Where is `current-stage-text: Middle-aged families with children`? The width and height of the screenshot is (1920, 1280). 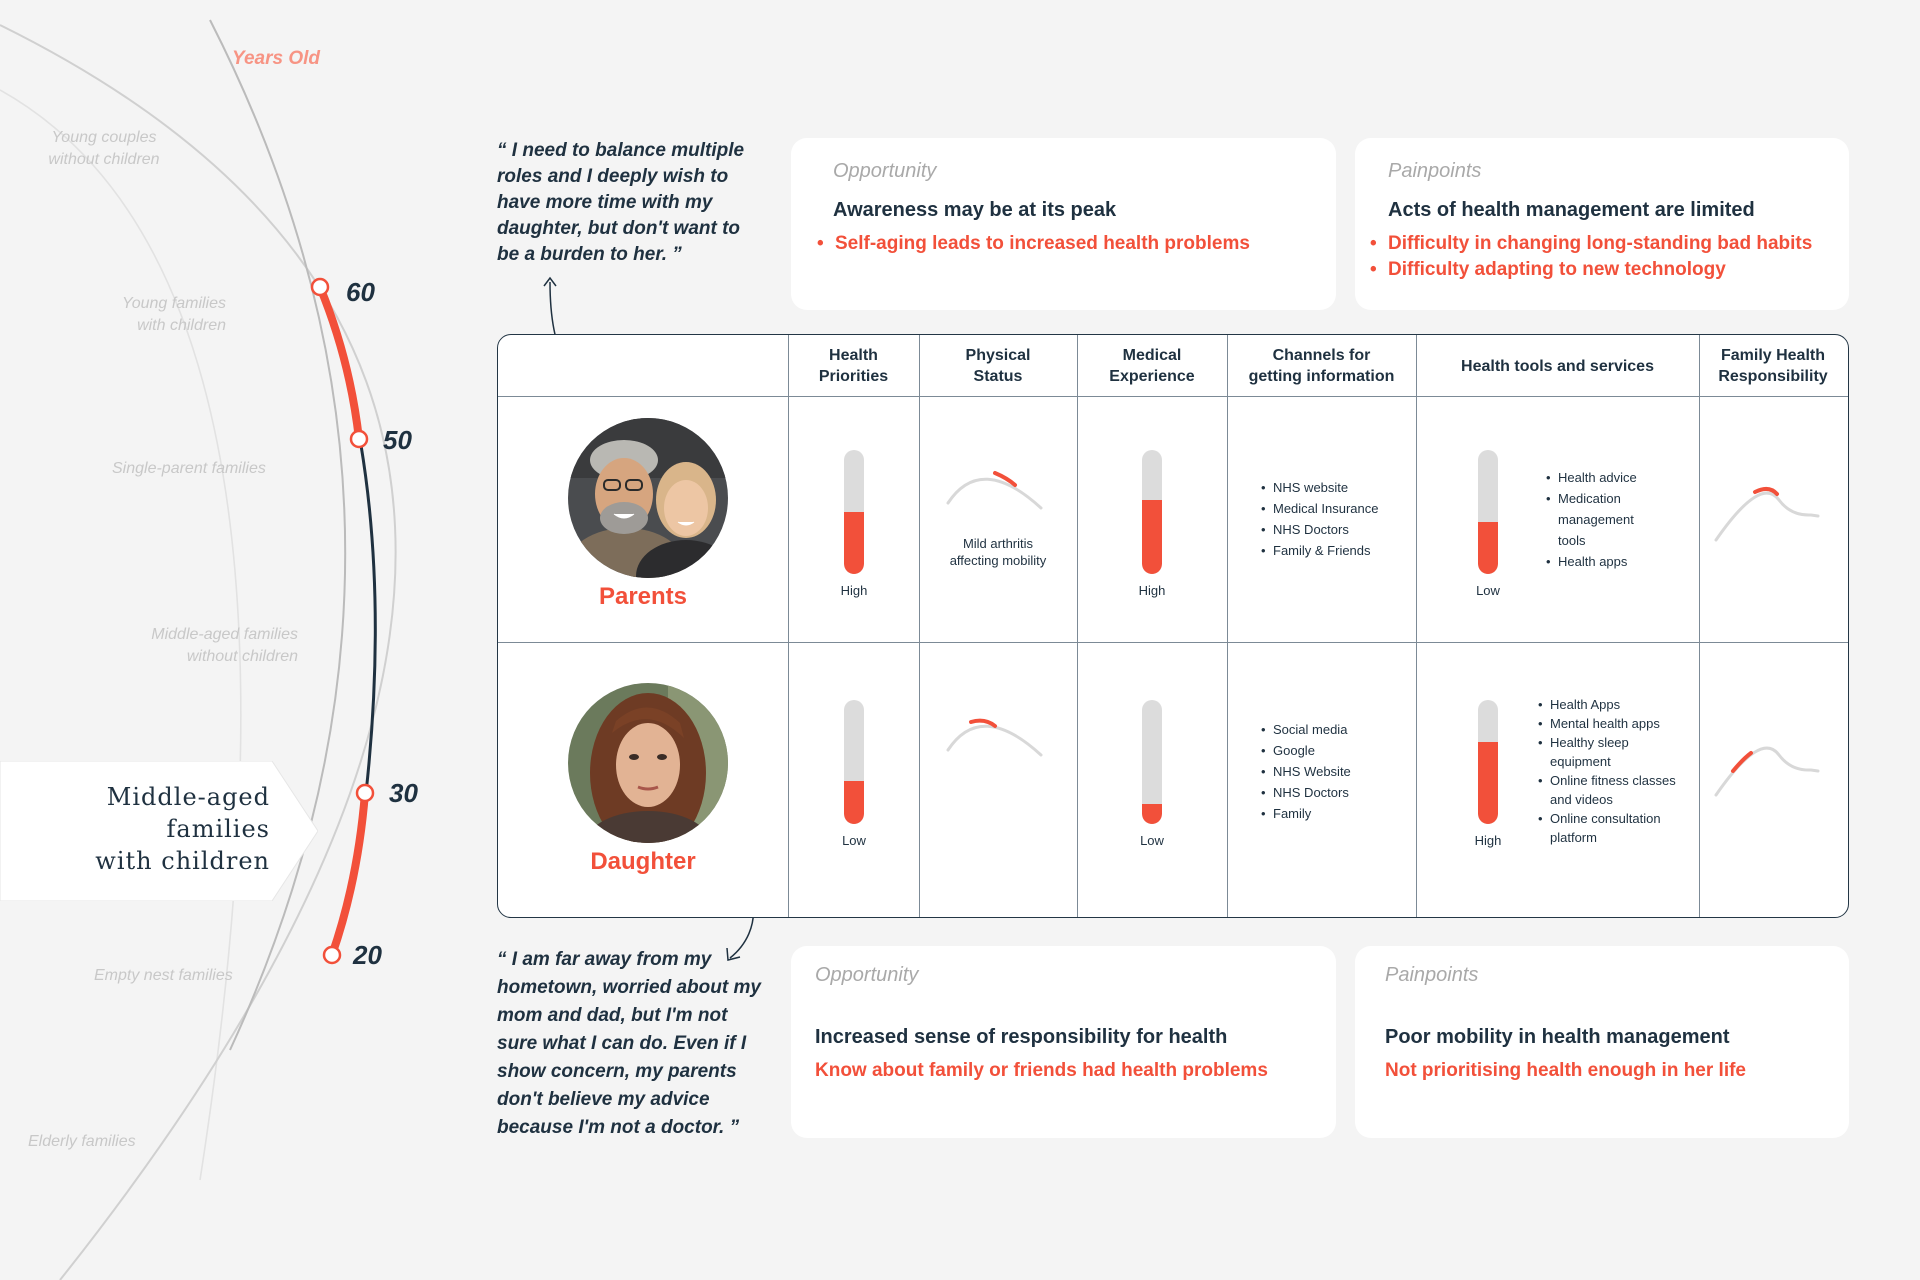 current-stage-text: Middle-aged families with children is located at coordinates (159, 829).